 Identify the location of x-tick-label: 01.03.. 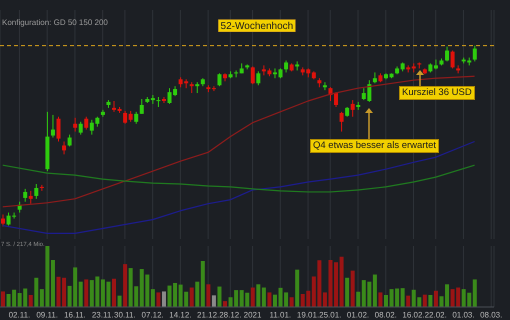
(463, 315).